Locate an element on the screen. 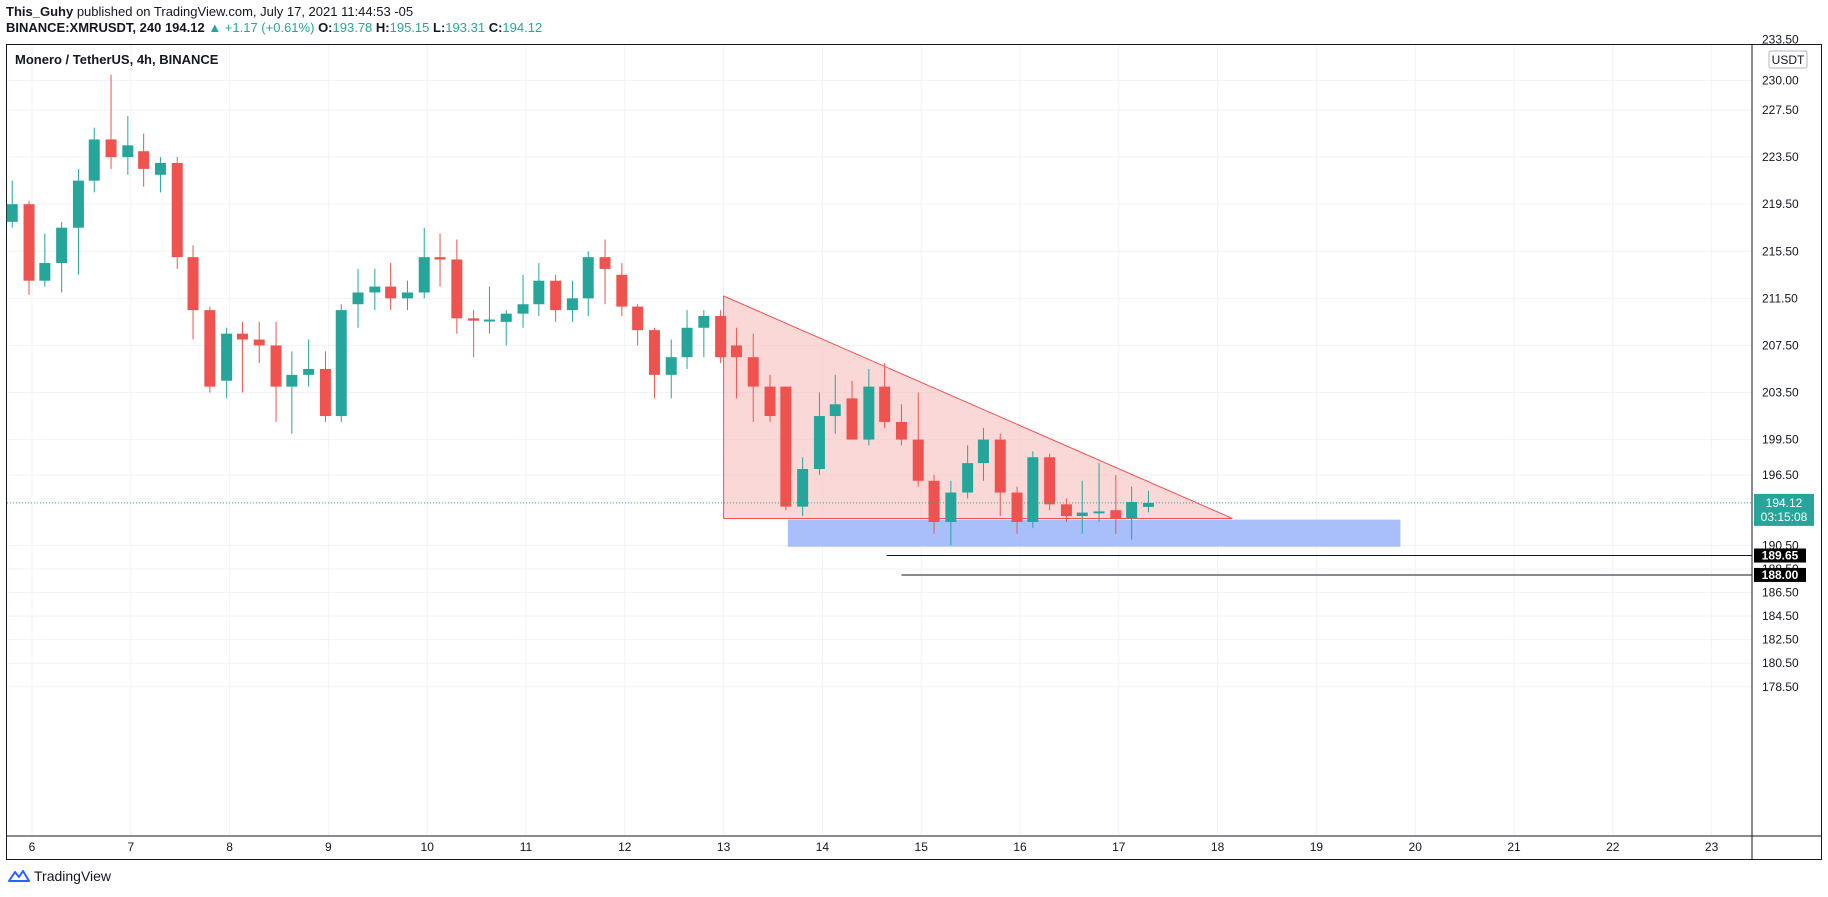 Image resolution: width=1828 pixels, height=897 pixels. y-tick-label: 184.50 is located at coordinates (1780, 616).